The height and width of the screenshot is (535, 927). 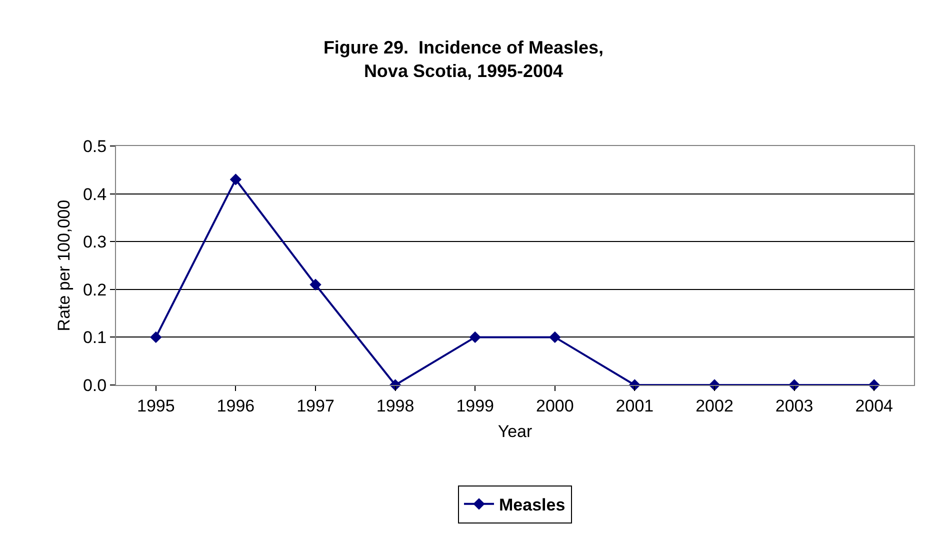 What do you see at coordinates (94, 338) in the screenshot?
I see `y-tick-label: 0.1` at bounding box center [94, 338].